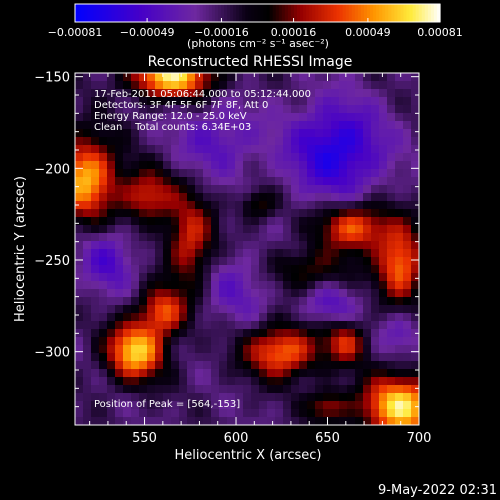 This screenshot has width=500, height=500. What do you see at coordinates (258, 43) in the screenshot?
I see `colorbar-units: (photons cm⁻² s⁻¹ asec⁻²)` at bounding box center [258, 43].